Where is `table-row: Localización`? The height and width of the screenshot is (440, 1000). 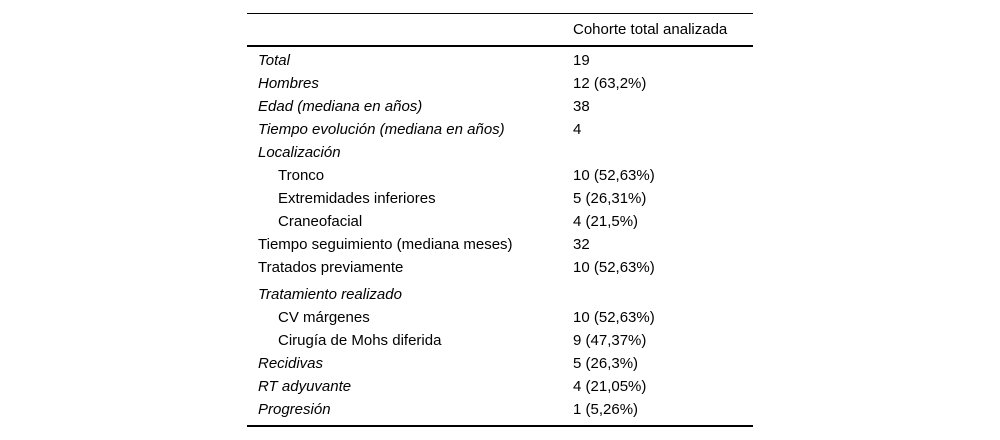 table-row: Localización is located at coordinates (500, 152).